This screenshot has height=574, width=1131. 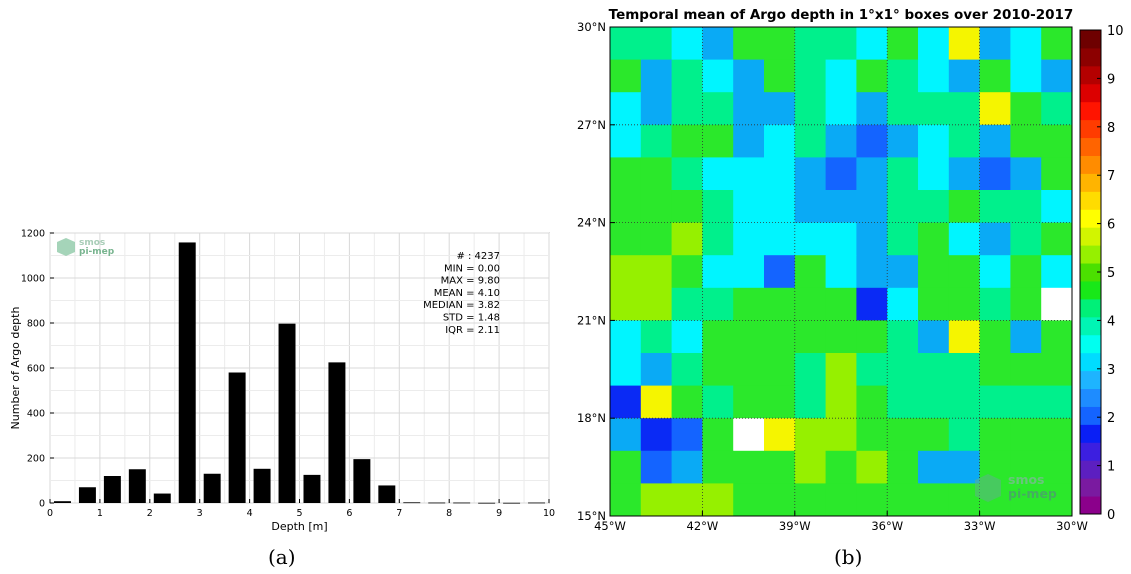 I want to click on y-tick-label: 600, so click(x=36, y=369).